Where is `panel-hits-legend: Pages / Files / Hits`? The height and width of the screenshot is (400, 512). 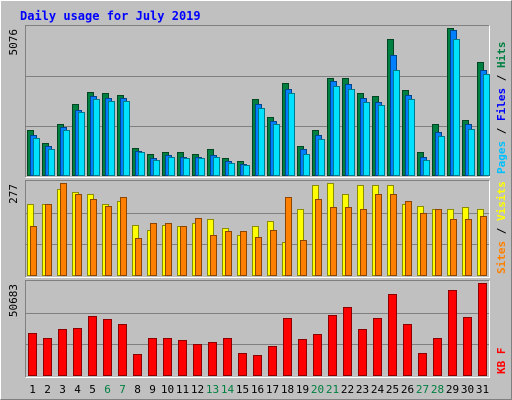 panel-hits-legend: Pages / Files / Hits is located at coordinates (501, 108).